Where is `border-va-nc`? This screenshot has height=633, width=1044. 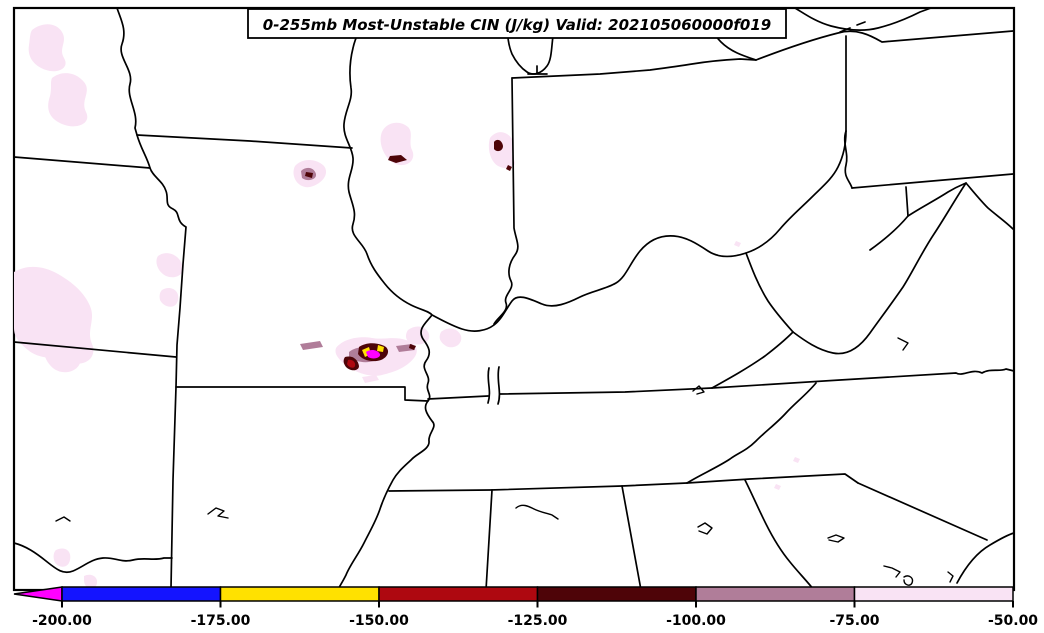
border-va-nc is located at coordinates (863, 378).